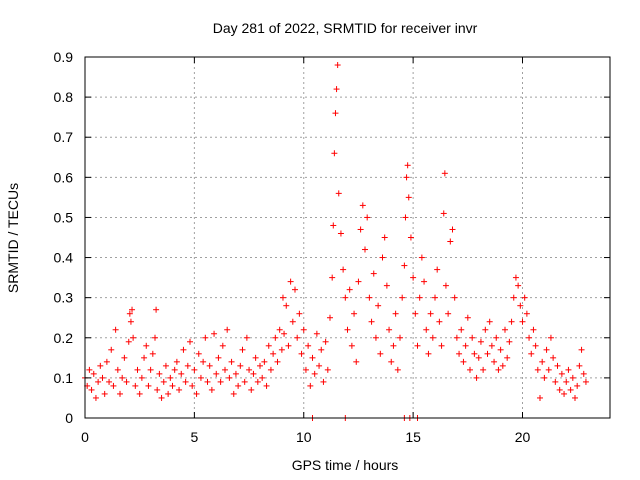 Image resolution: width=640 pixels, height=480 pixels. What do you see at coordinates (13, 238) in the screenshot?
I see `y-axis-title: SRMTID / TECUs` at bounding box center [13, 238].